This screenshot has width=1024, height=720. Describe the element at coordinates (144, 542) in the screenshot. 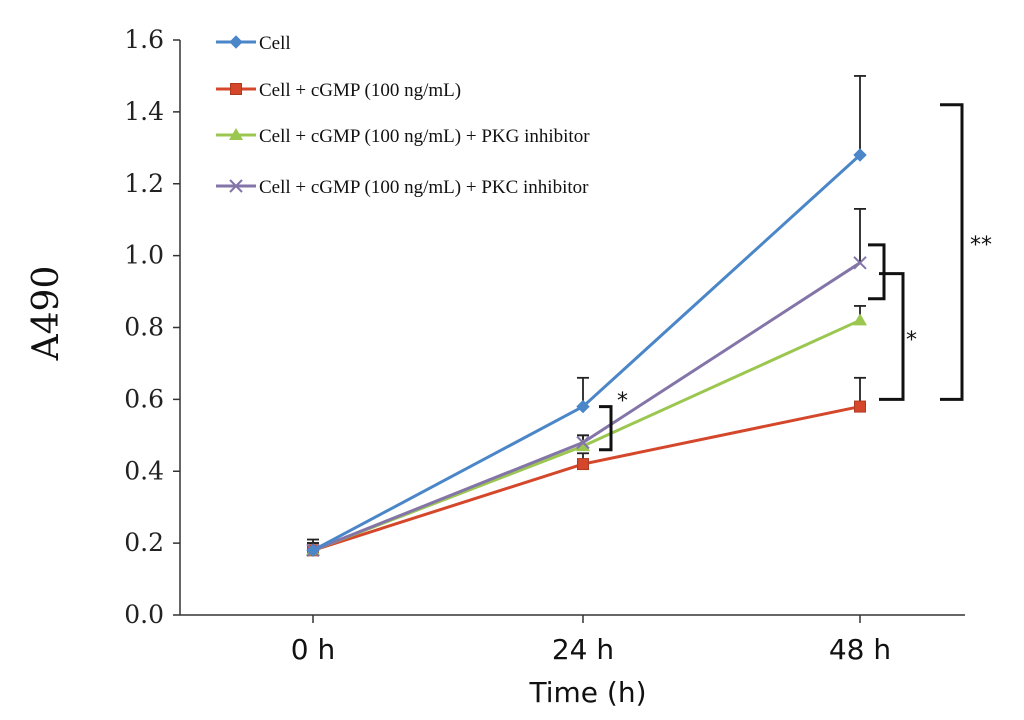

I see `y-tick-label: 0.2` at that location.